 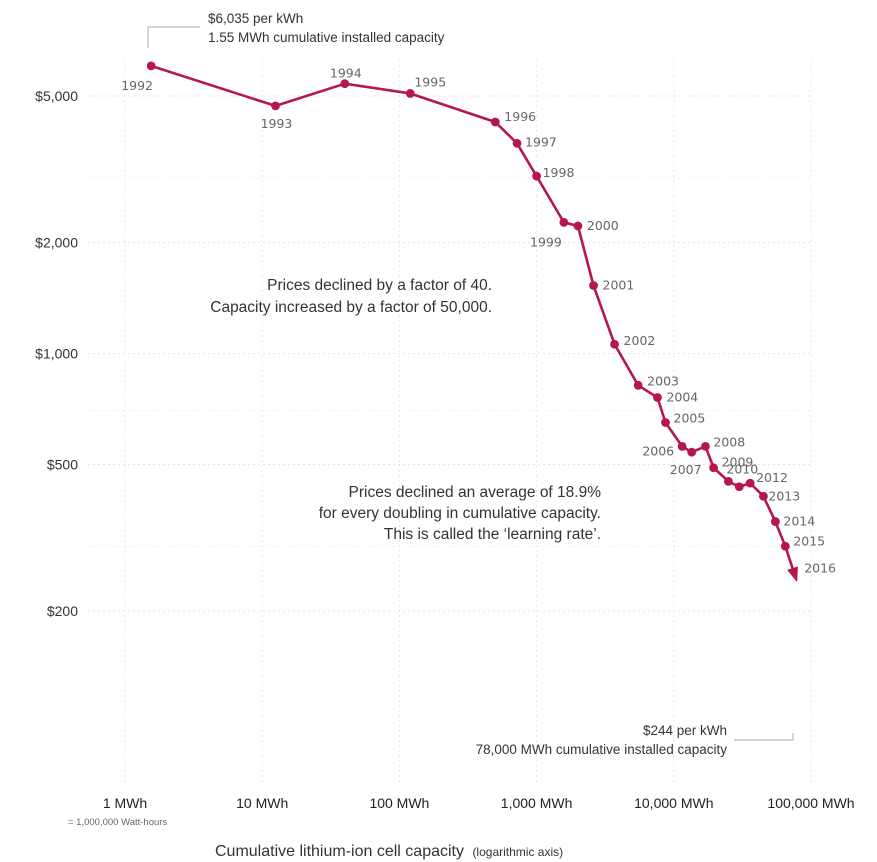 What do you see at coordinates (603, 225) in the screenshot?
I see `year-label: 2000` at bounding box center [603, 225].